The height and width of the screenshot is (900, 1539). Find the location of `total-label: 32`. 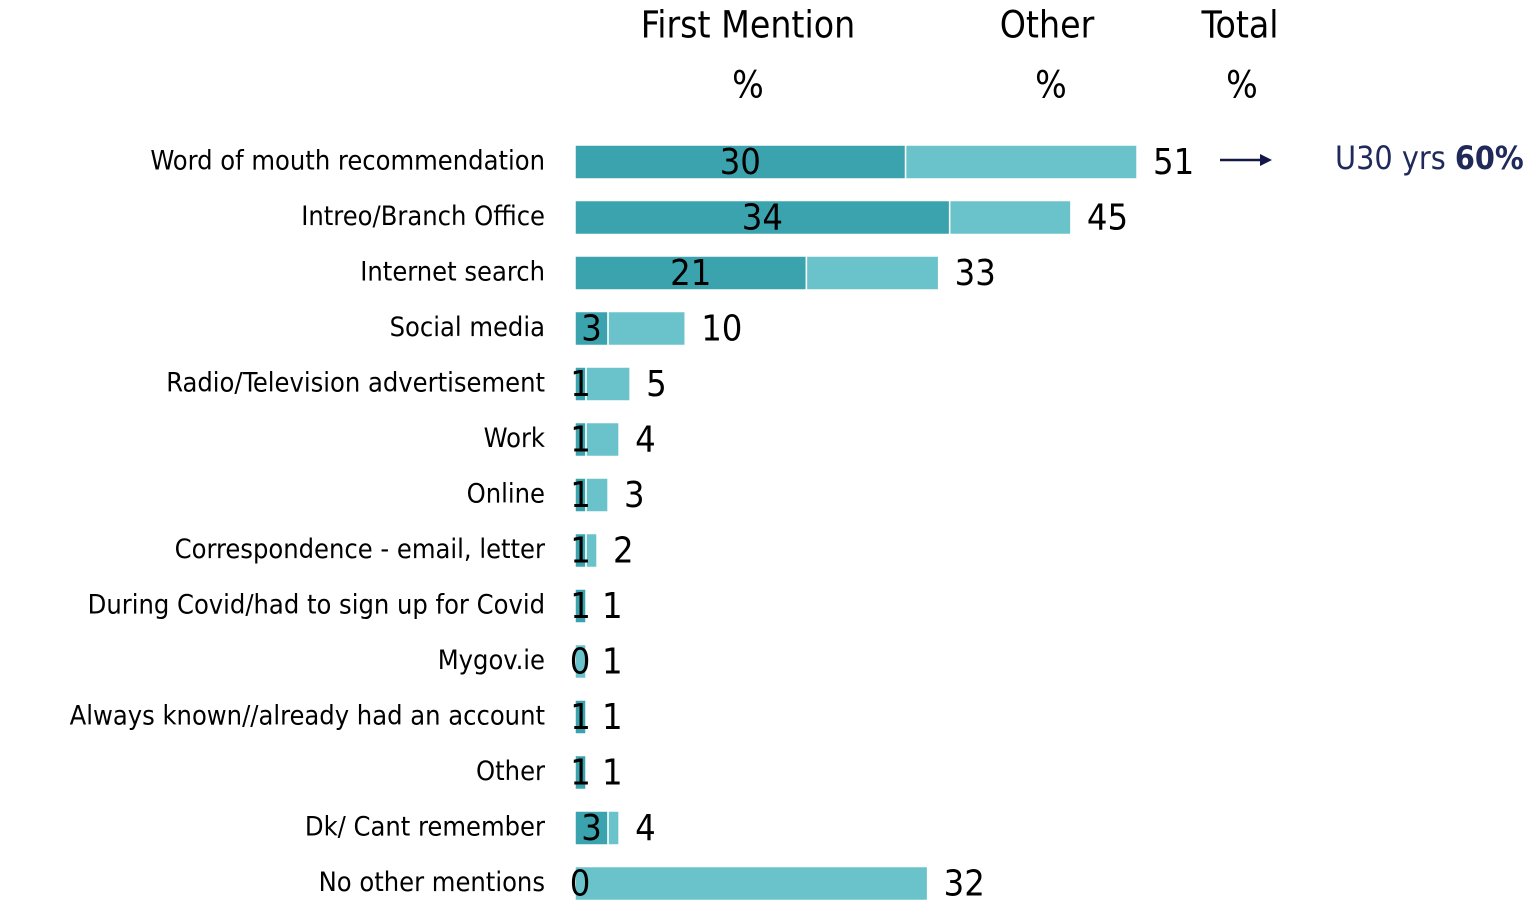

total-label: 32 is located at coordinates (964, 882).